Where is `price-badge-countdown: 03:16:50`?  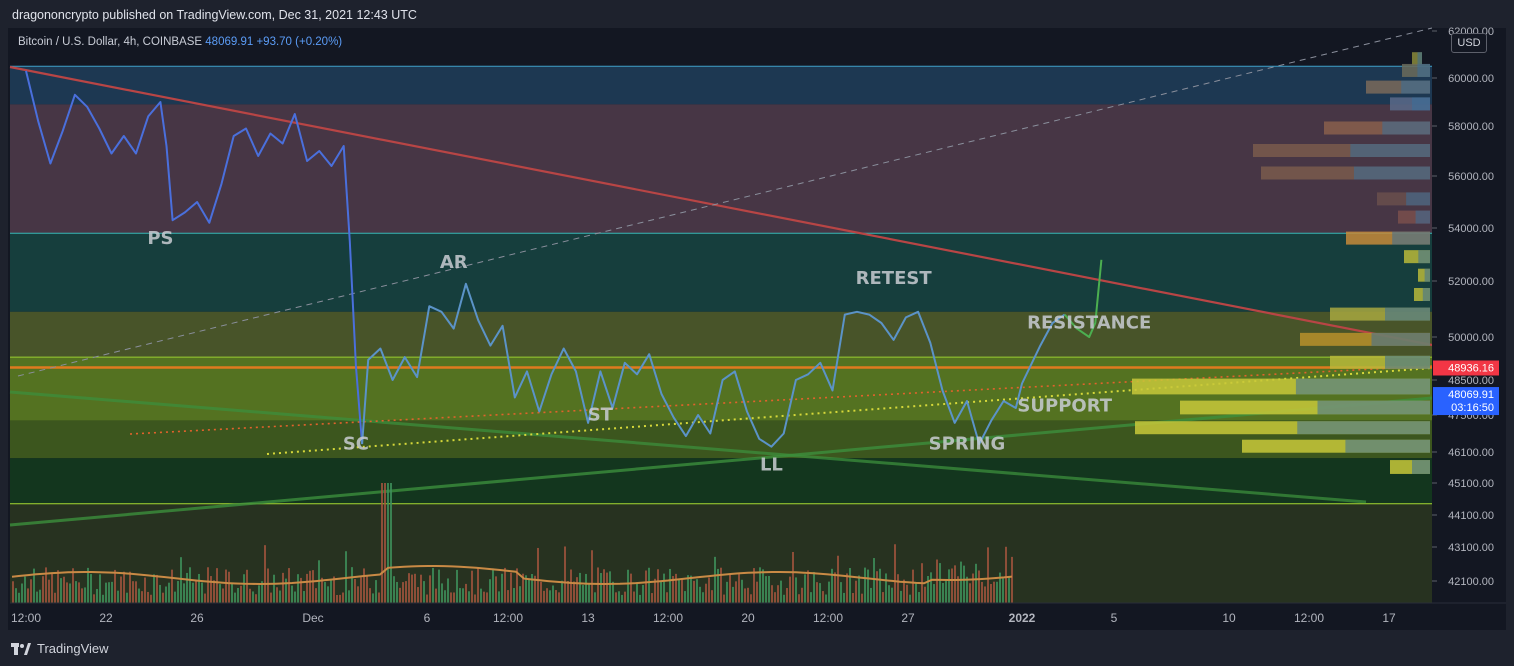
price-badge-countdown: 03:16:50 is located at coordinates (1472, 408).